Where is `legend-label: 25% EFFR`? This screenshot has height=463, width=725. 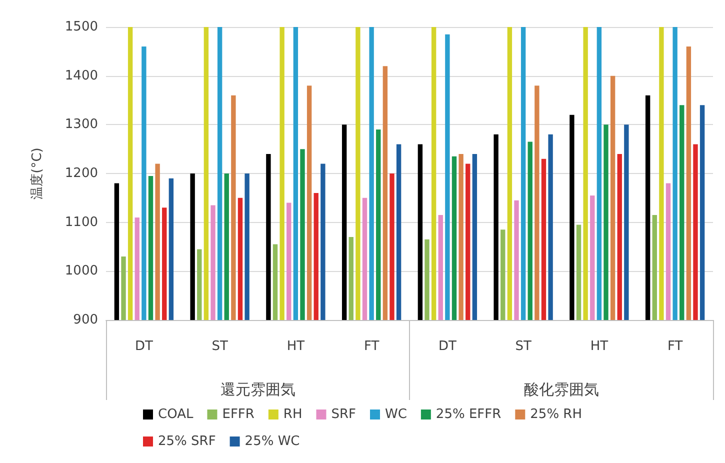 legend-label: 25% EFFR is located at coordinates (469, 414).